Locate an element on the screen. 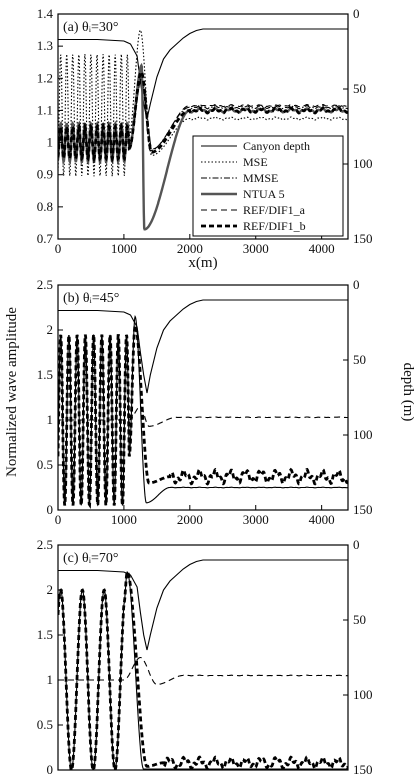 This screenshot has width=414, height=784. y-tick-label: 0.8 is located at coordinates (45, 206).